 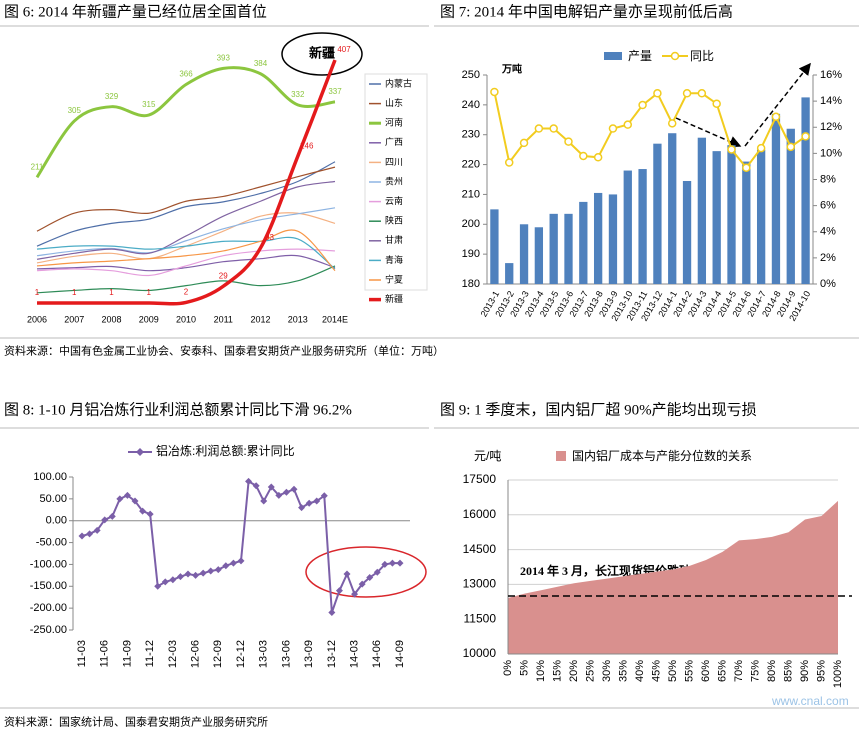 I want to click on x-tick-label: 2009, so click(x=149, y=319).